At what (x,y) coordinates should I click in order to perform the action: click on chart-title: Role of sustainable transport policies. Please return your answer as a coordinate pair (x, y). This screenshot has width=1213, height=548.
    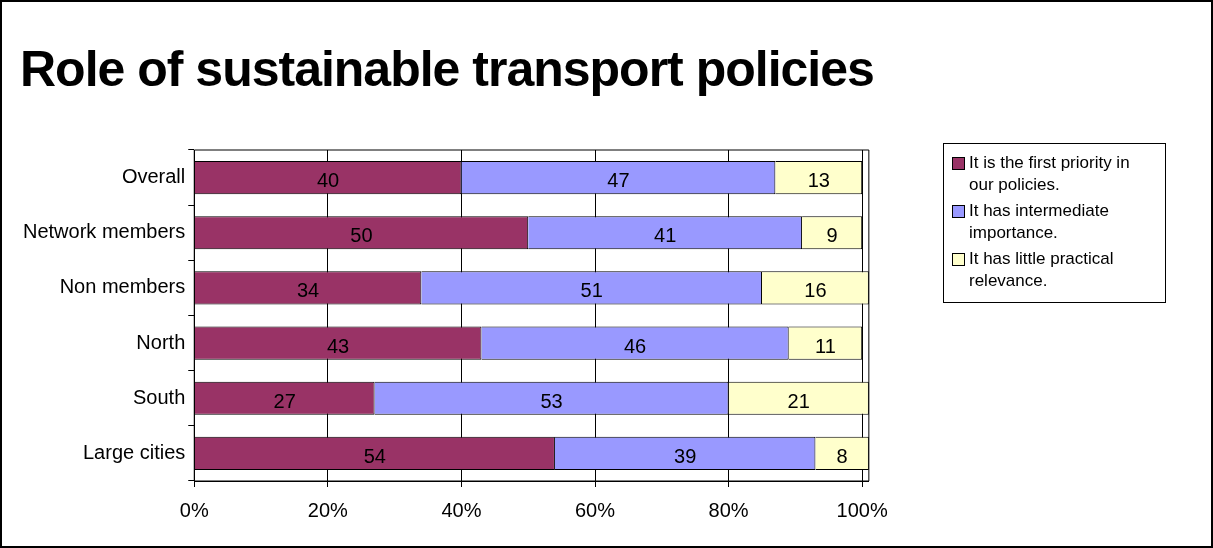
    Looking at the image, I should click on (447, 69).